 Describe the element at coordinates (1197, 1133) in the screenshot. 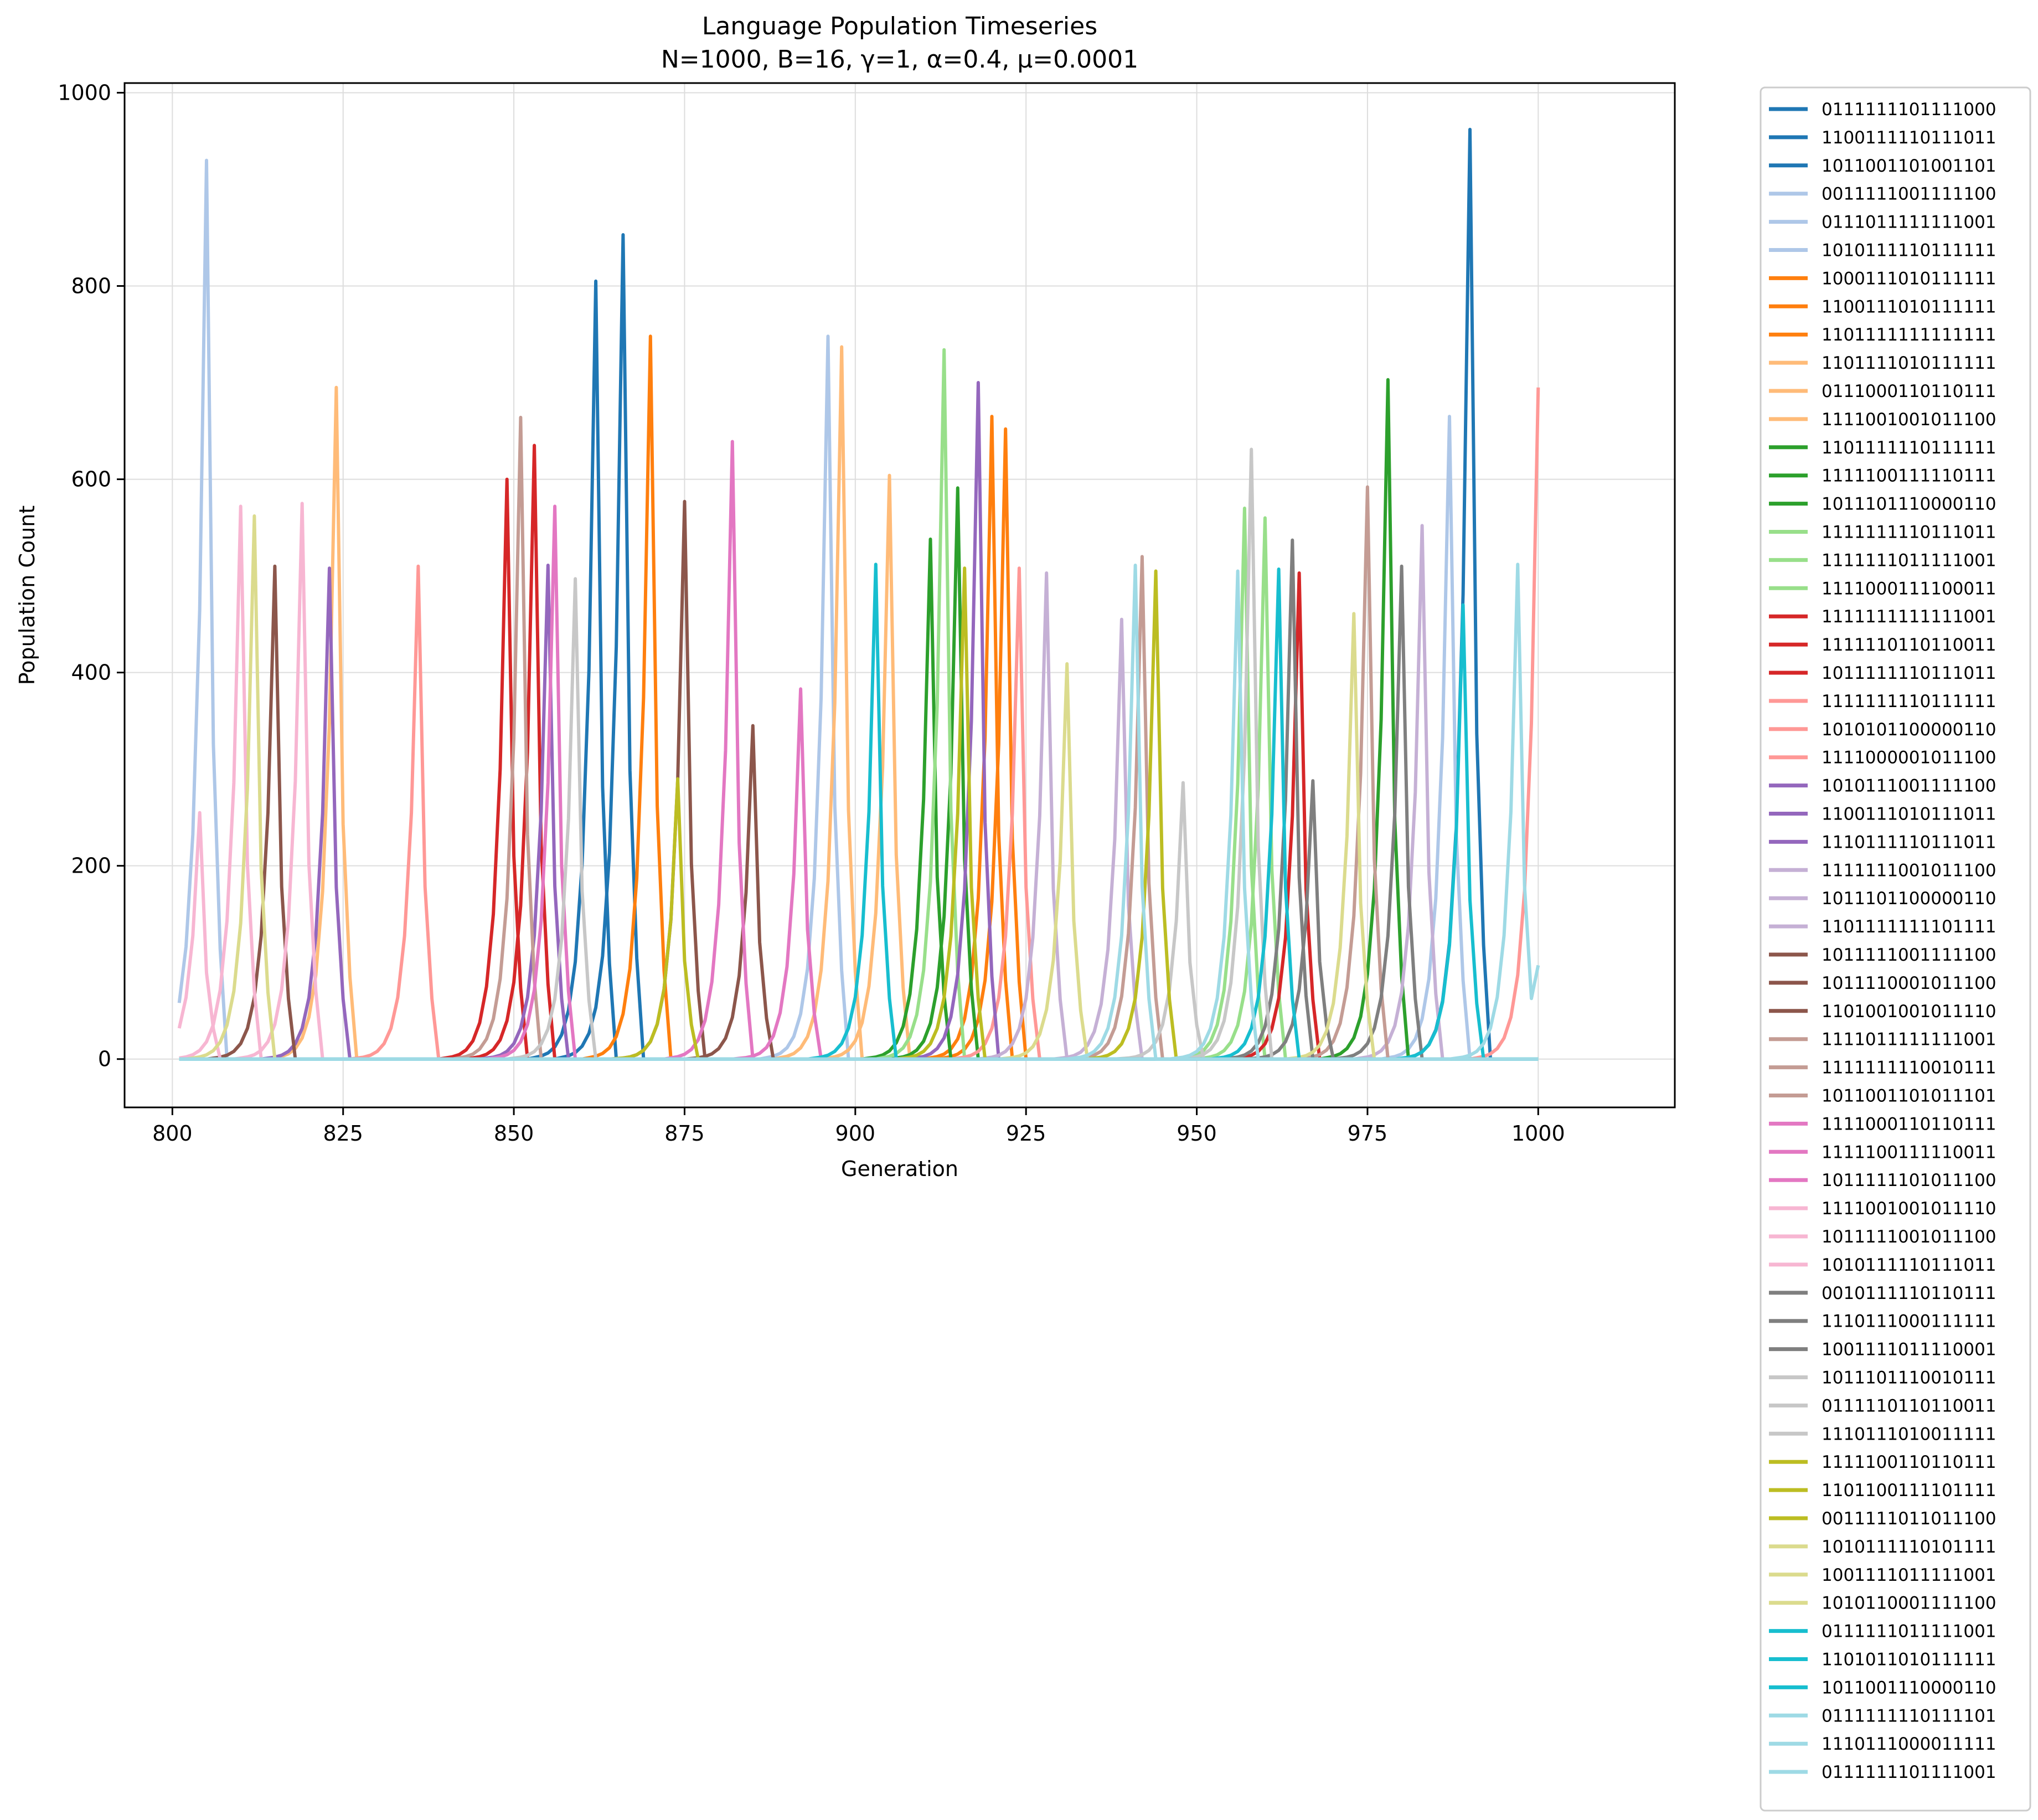

I see `x-tick-label: 950` at that location.